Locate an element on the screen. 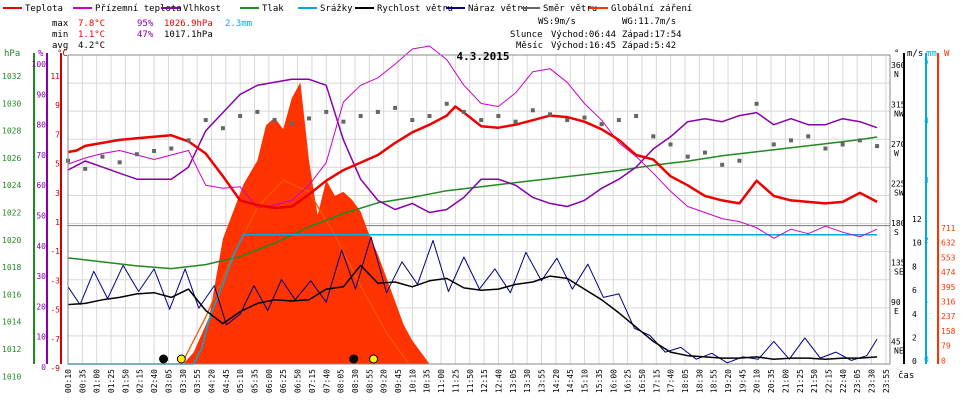  percent-tick-label: 100 is located at coordinates (39, 64).